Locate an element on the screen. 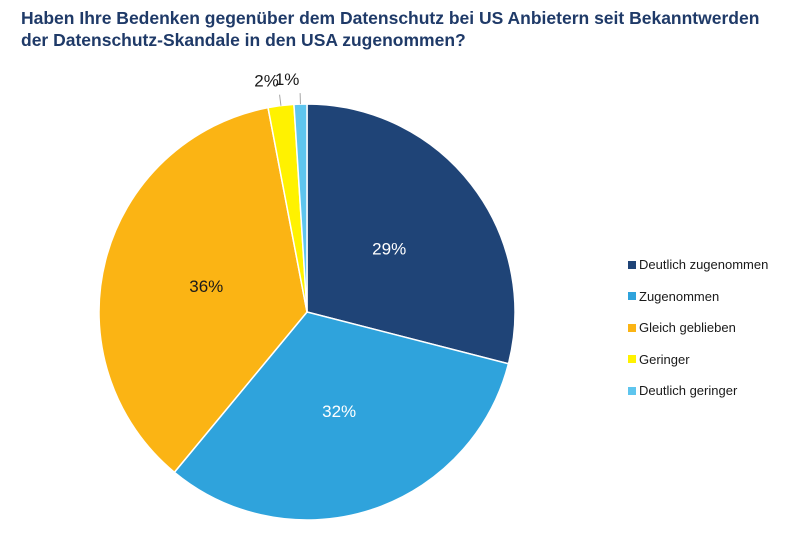 Image resolution: width=808 pixels, height=542 pixels. legend-label: Deutlich zugenommen is located at coordinates (704, 265).